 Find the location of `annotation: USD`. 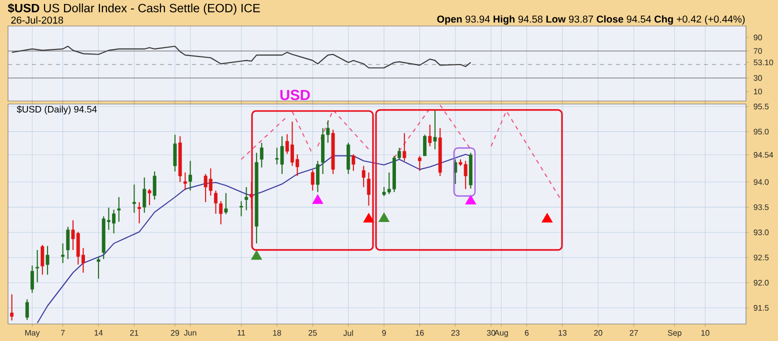

annotation: USD is located at coordinates (295, 95).